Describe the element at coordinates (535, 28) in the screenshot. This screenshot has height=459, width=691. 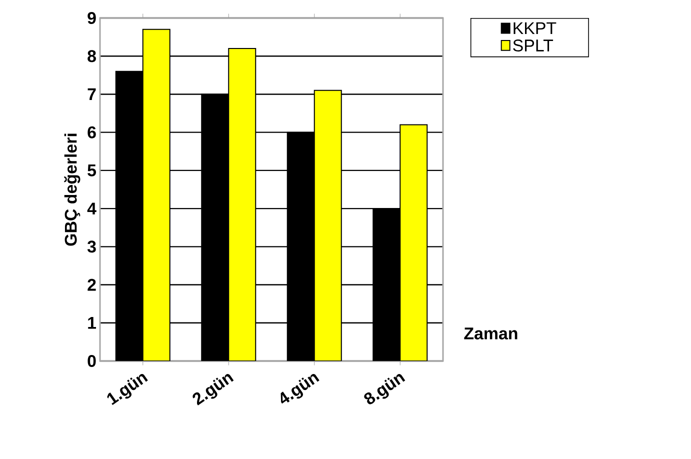
I see `legend-label: KKPT` at that location.